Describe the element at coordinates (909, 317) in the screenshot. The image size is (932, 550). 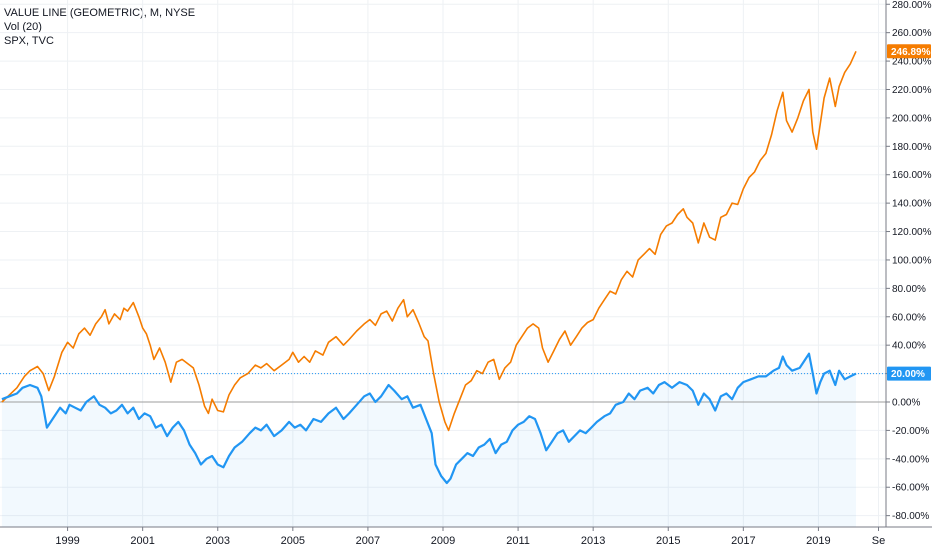
I see `y-tick-label: 60.00%` at that location.